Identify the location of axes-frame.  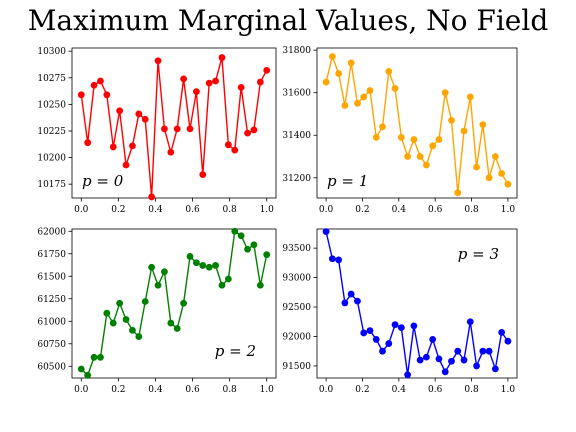
(174, 303).